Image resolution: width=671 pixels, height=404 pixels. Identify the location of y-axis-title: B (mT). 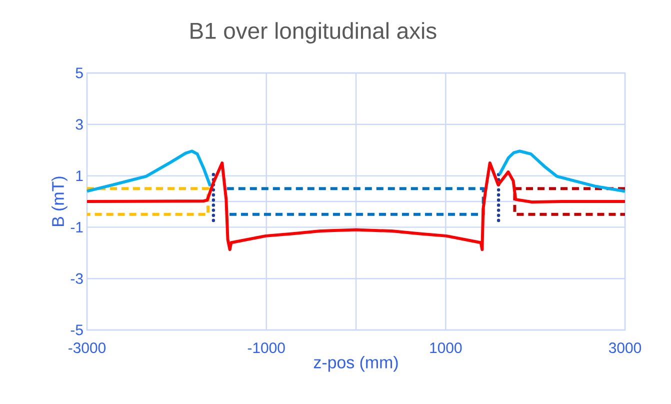
(60, 201).